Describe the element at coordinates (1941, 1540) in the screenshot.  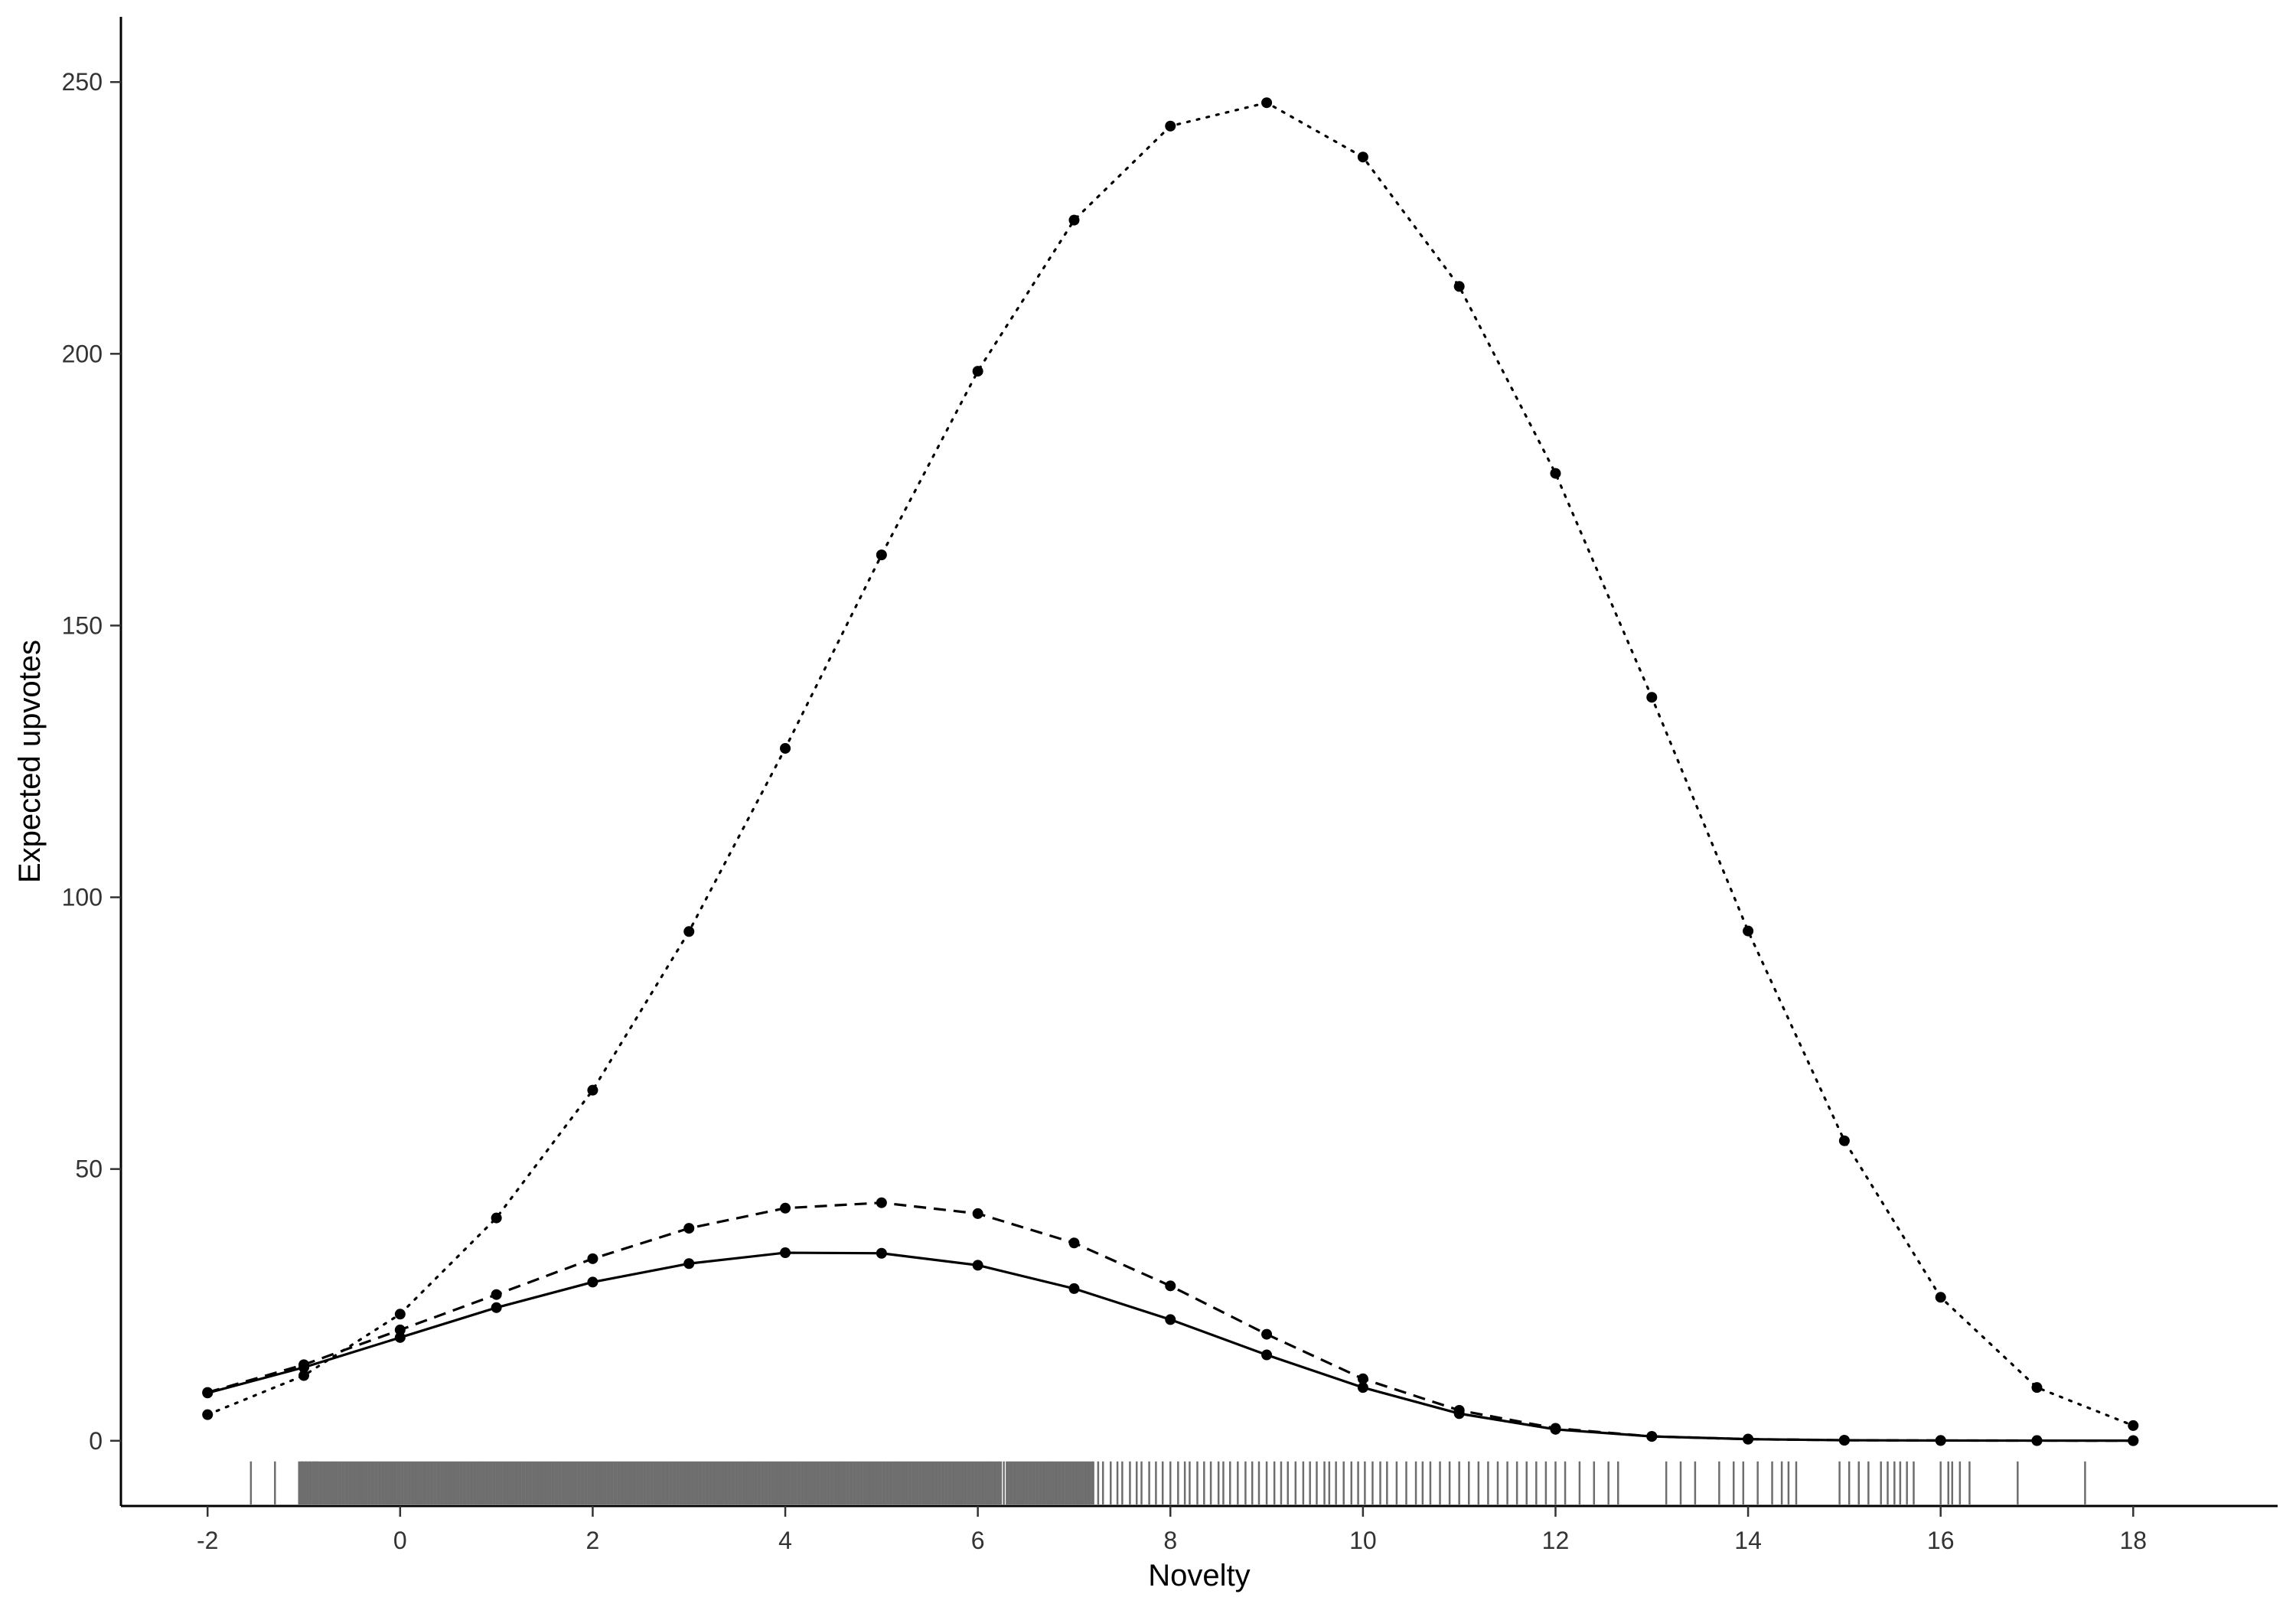
I see `x-tick-label: 16` at that location.